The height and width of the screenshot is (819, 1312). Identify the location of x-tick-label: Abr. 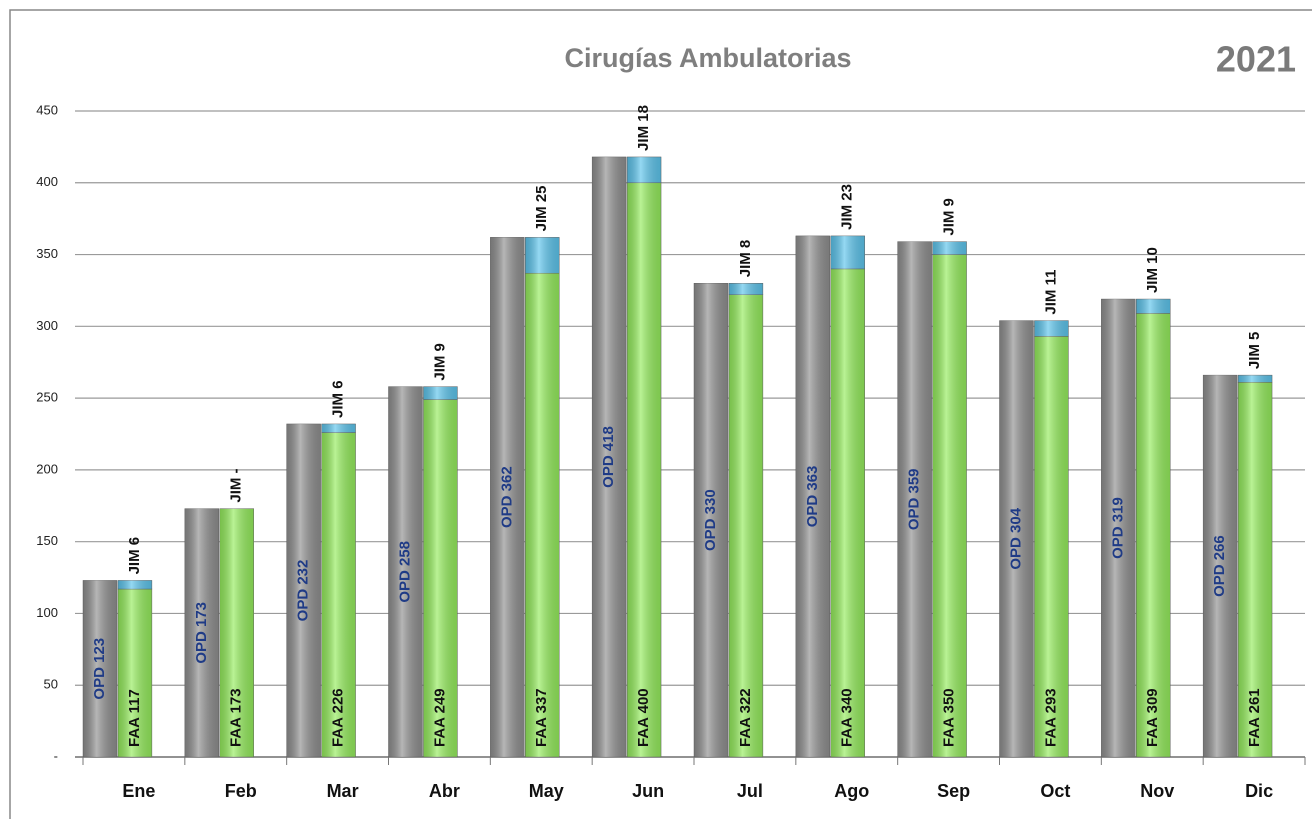
(444, 791).